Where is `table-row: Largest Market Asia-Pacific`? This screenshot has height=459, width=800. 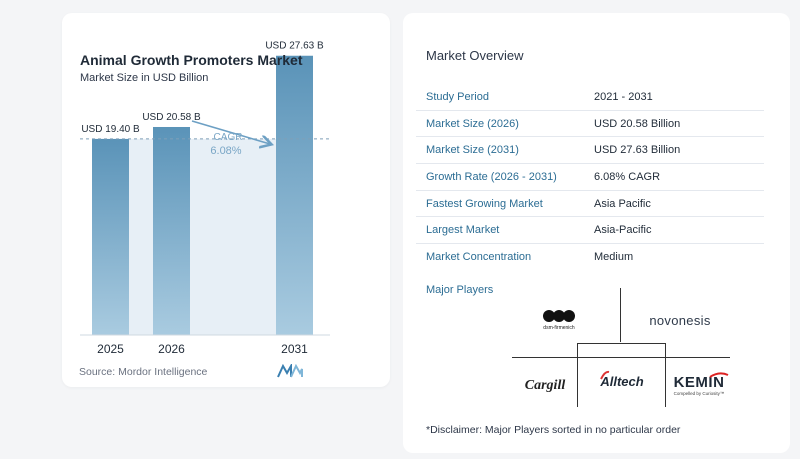 table-row: Largest Market Asia-Pacific is located at coordinates (590, 231).